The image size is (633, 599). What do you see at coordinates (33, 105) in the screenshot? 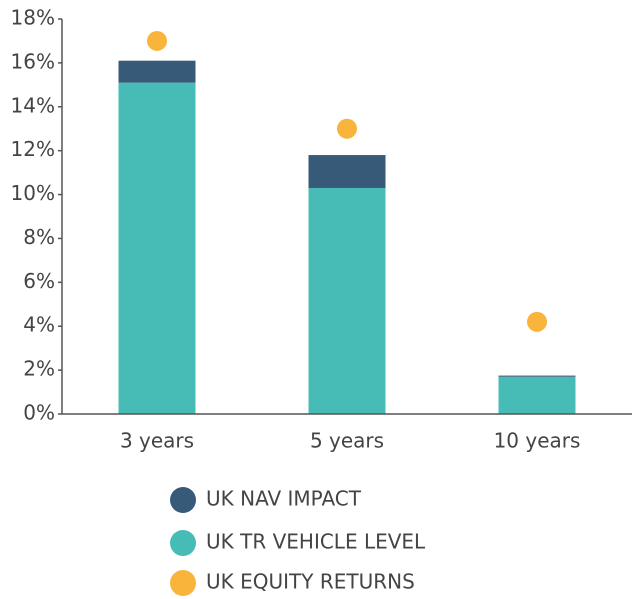
I see `y-tick-label: 14%` at bounding box center [33, 105].